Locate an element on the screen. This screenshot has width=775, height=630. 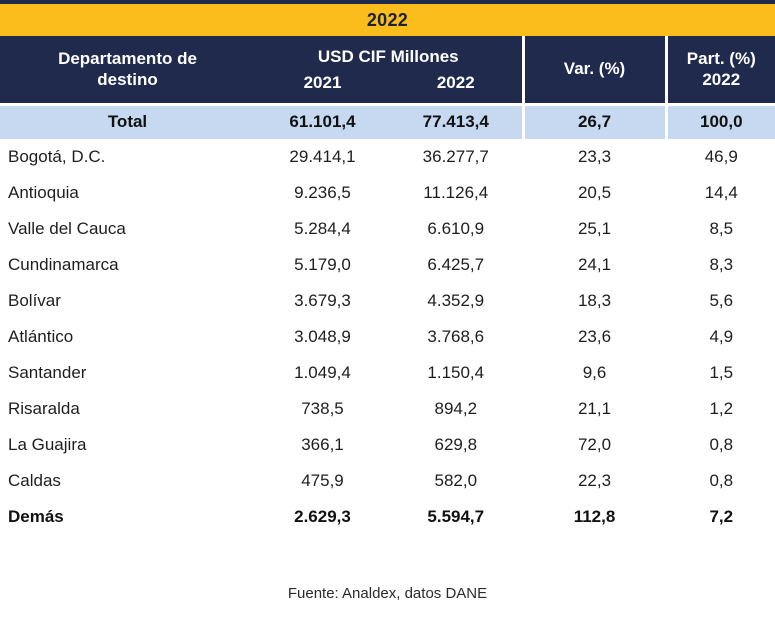
col-header-usd-cif-millones: USD CIF Millones is located at coordinates (389, 54).